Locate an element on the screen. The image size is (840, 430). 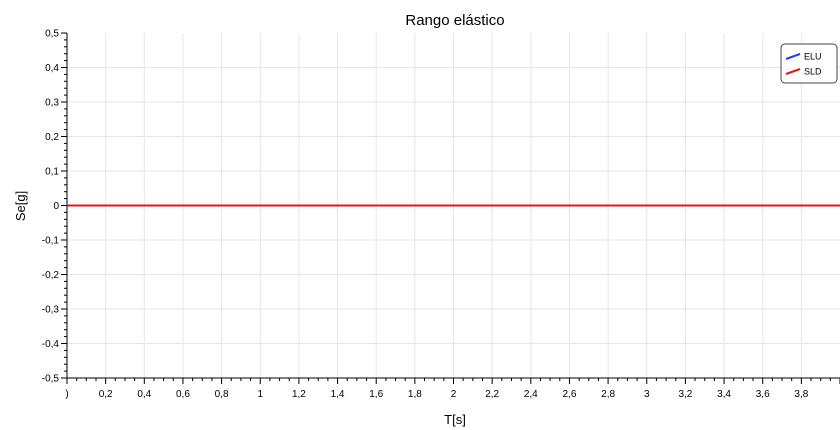
x-tick-label: 3,2 is located at coordinates (685, 394).